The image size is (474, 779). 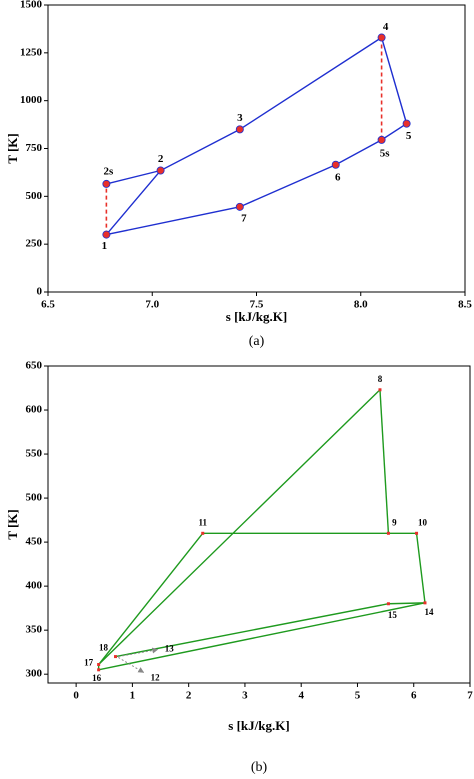 What do you see at coordinates (244, 218) in the screenshot?
I see `point-label: 7` at bounding box center [244, 218].